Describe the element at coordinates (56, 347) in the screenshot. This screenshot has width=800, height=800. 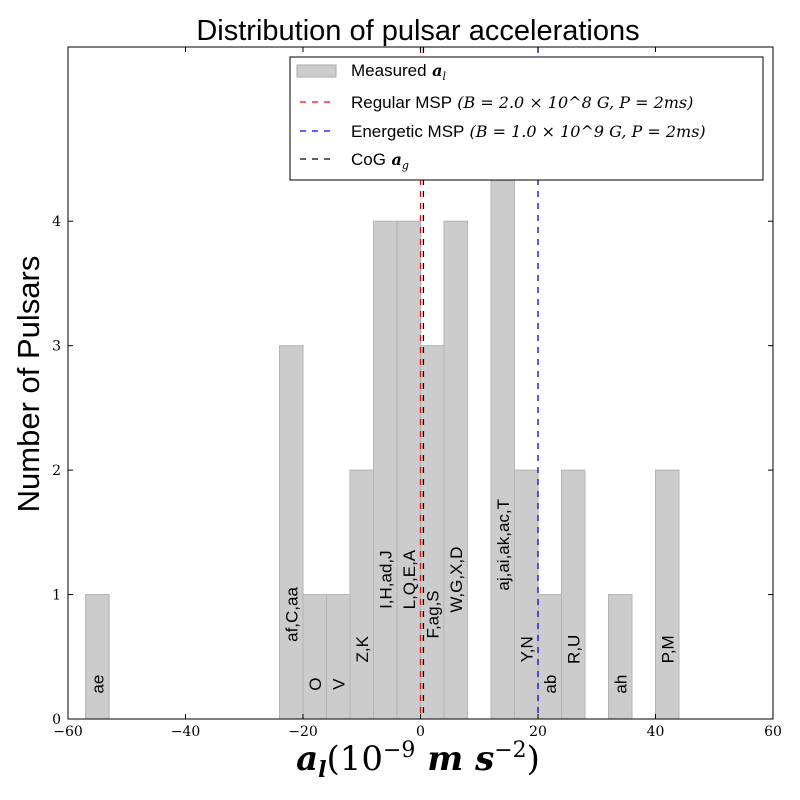
I see `y-tick-label: 3` at that location.